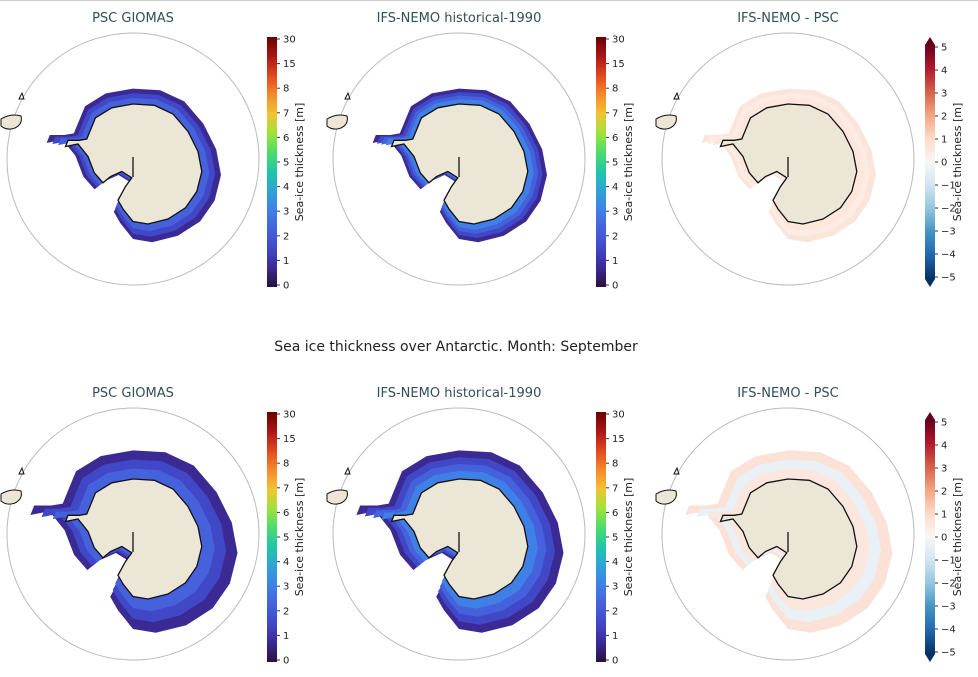  Describe the element at coordinates (133, 393) in the screenshot. I see `panel-title: PSC GIOMAS` at that location.